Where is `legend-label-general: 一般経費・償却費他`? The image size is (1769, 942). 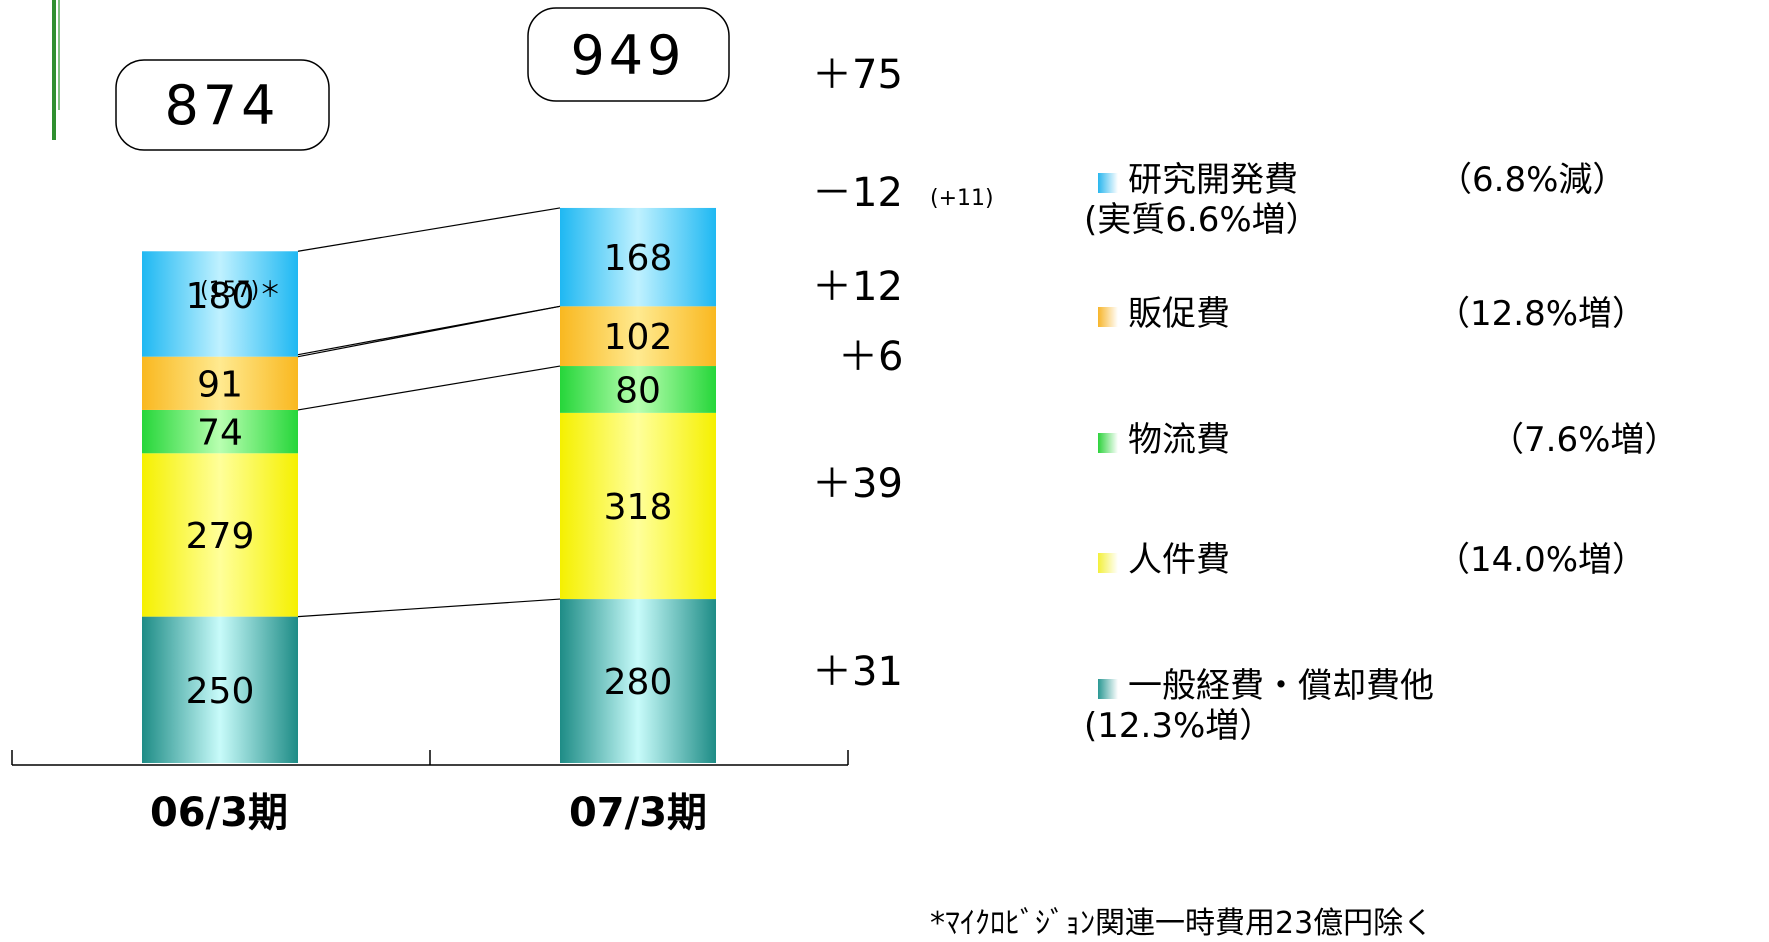 legend-label-general: 一般経費・償却費他 is located at coordinates (1281, 686).